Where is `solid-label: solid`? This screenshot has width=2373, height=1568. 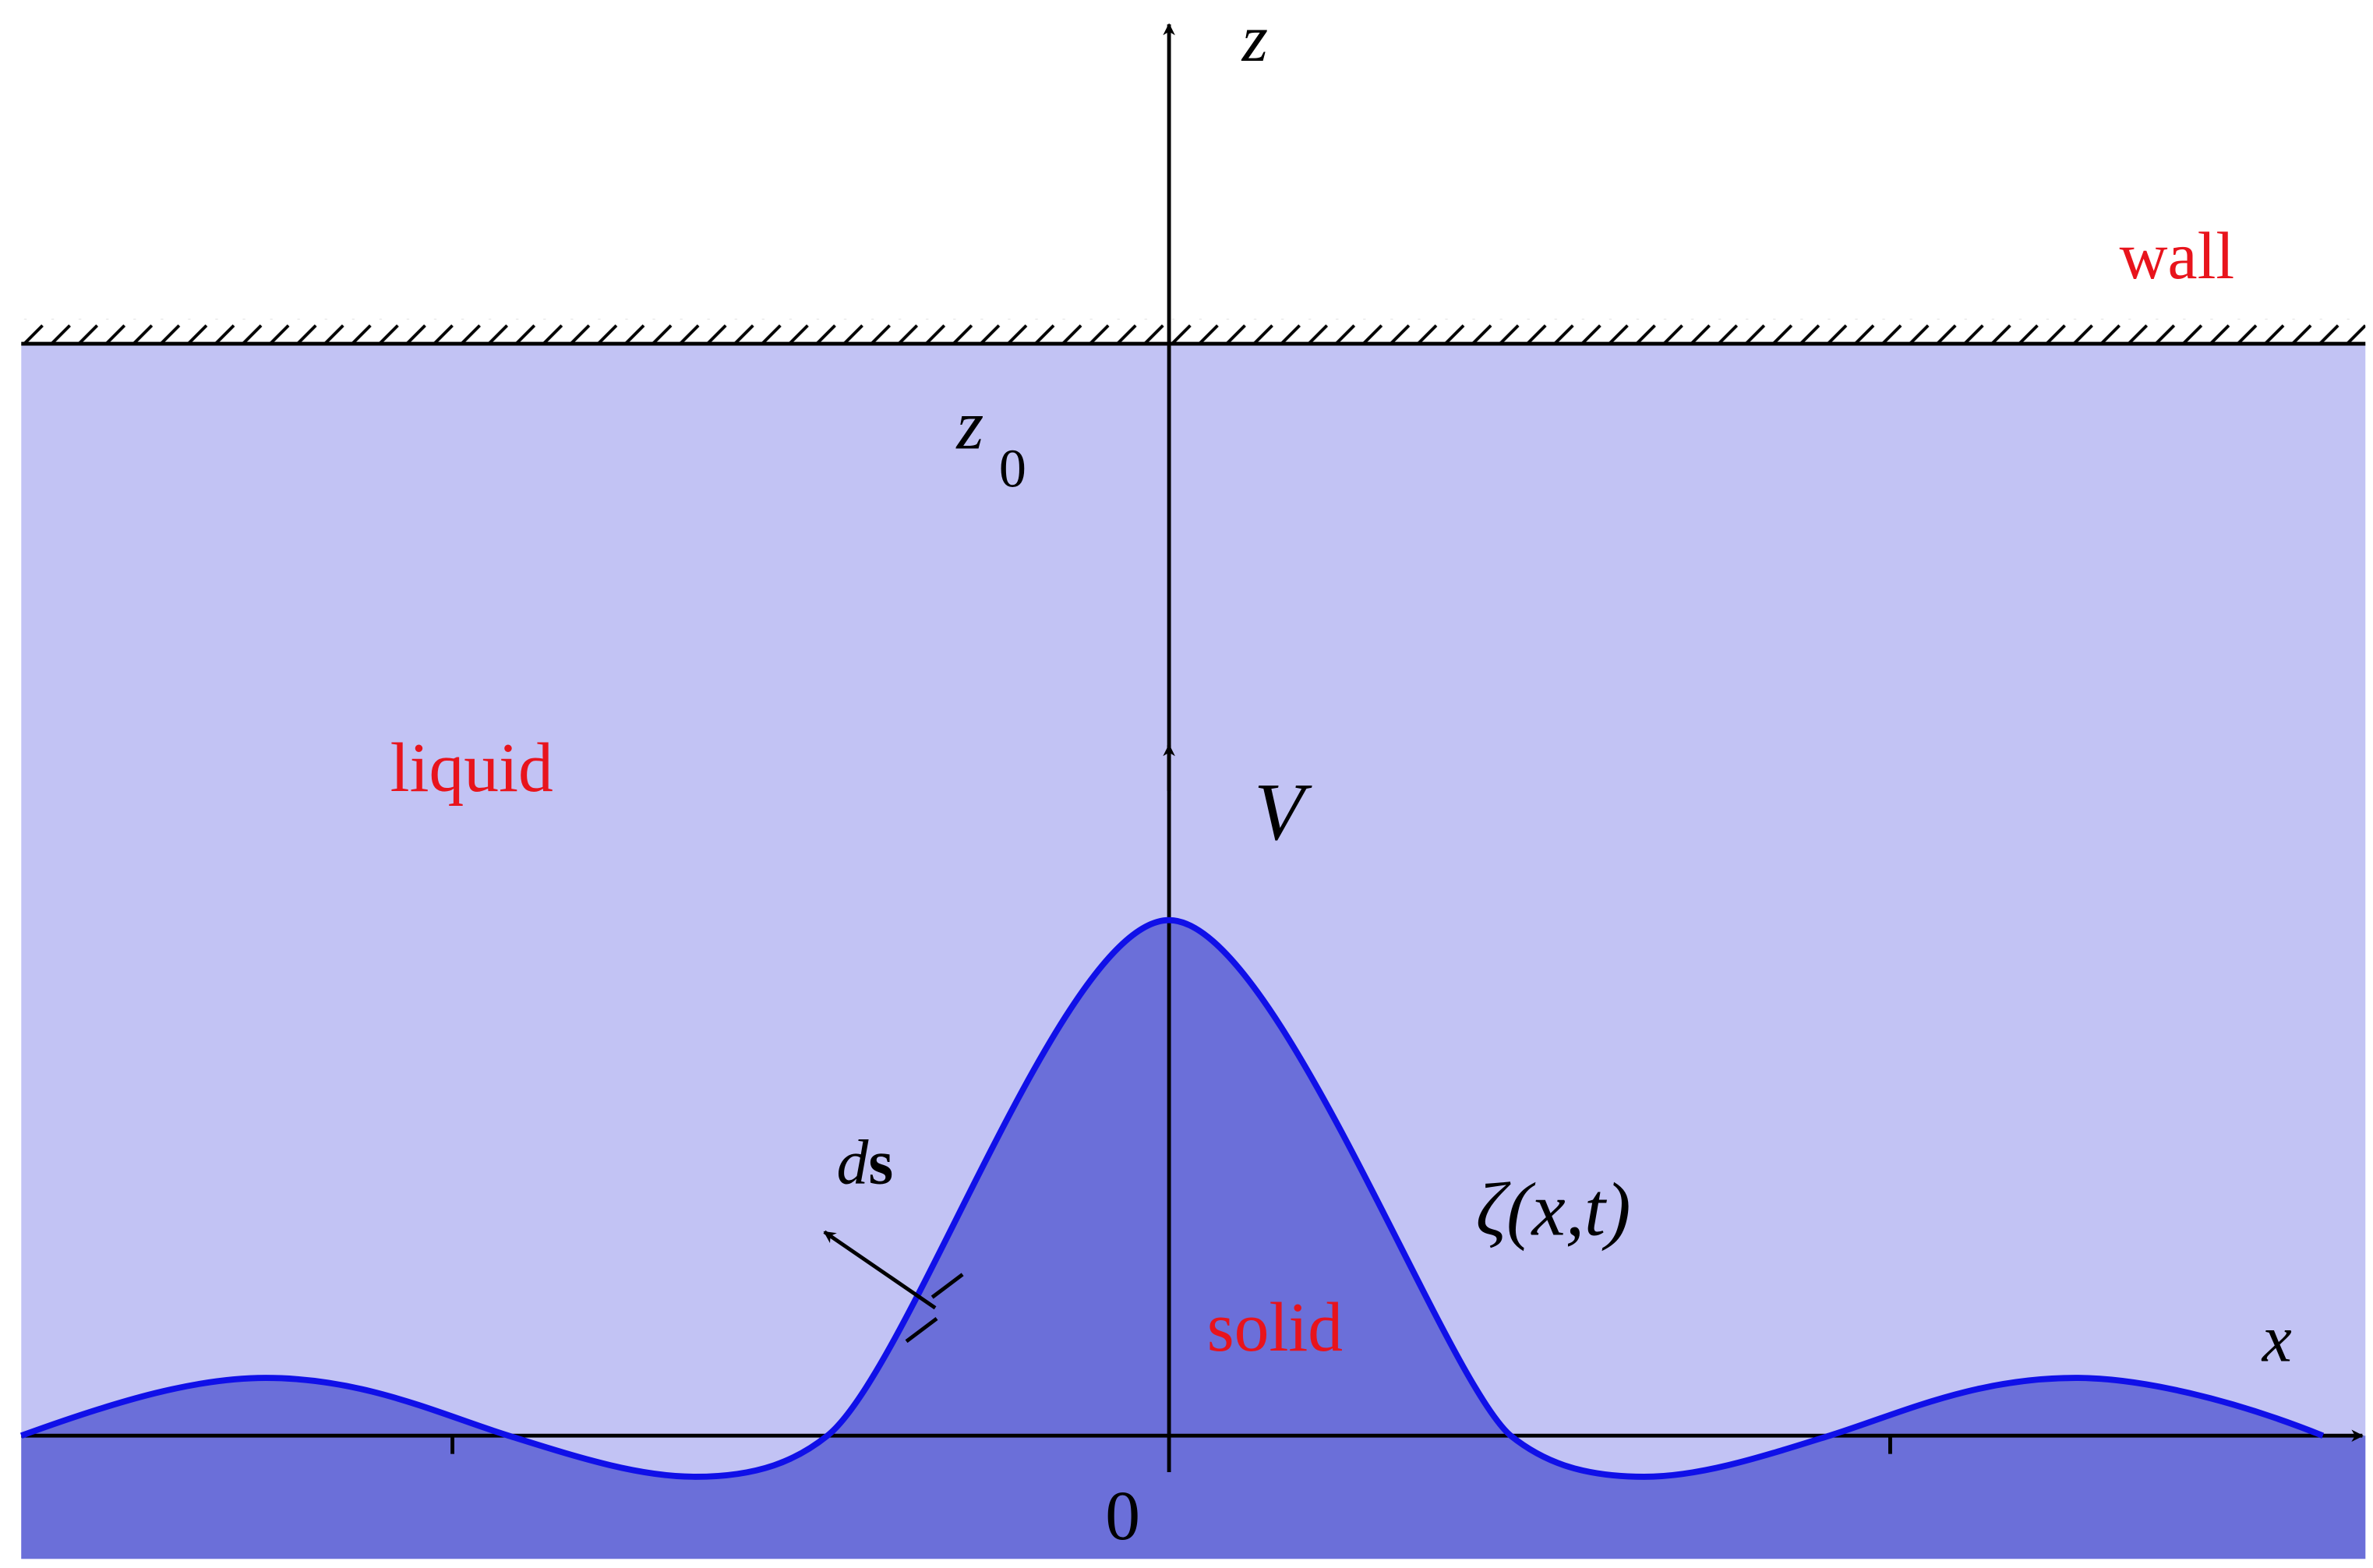
solid-label: solid is located at coordinates (1275, 1327).